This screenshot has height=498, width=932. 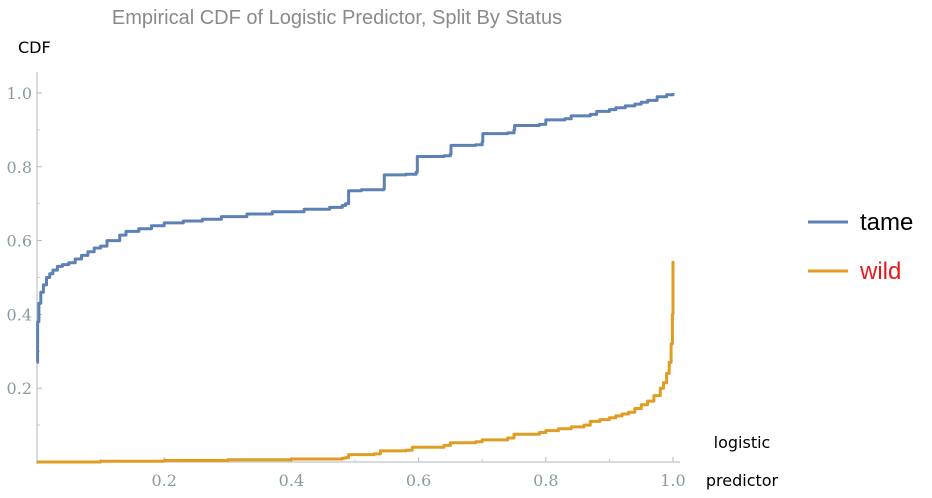 What do you see at coordinates (19, 93) in the screenshot?
I see `y-tick-label: 1.0` at bounding box center [19, 93].